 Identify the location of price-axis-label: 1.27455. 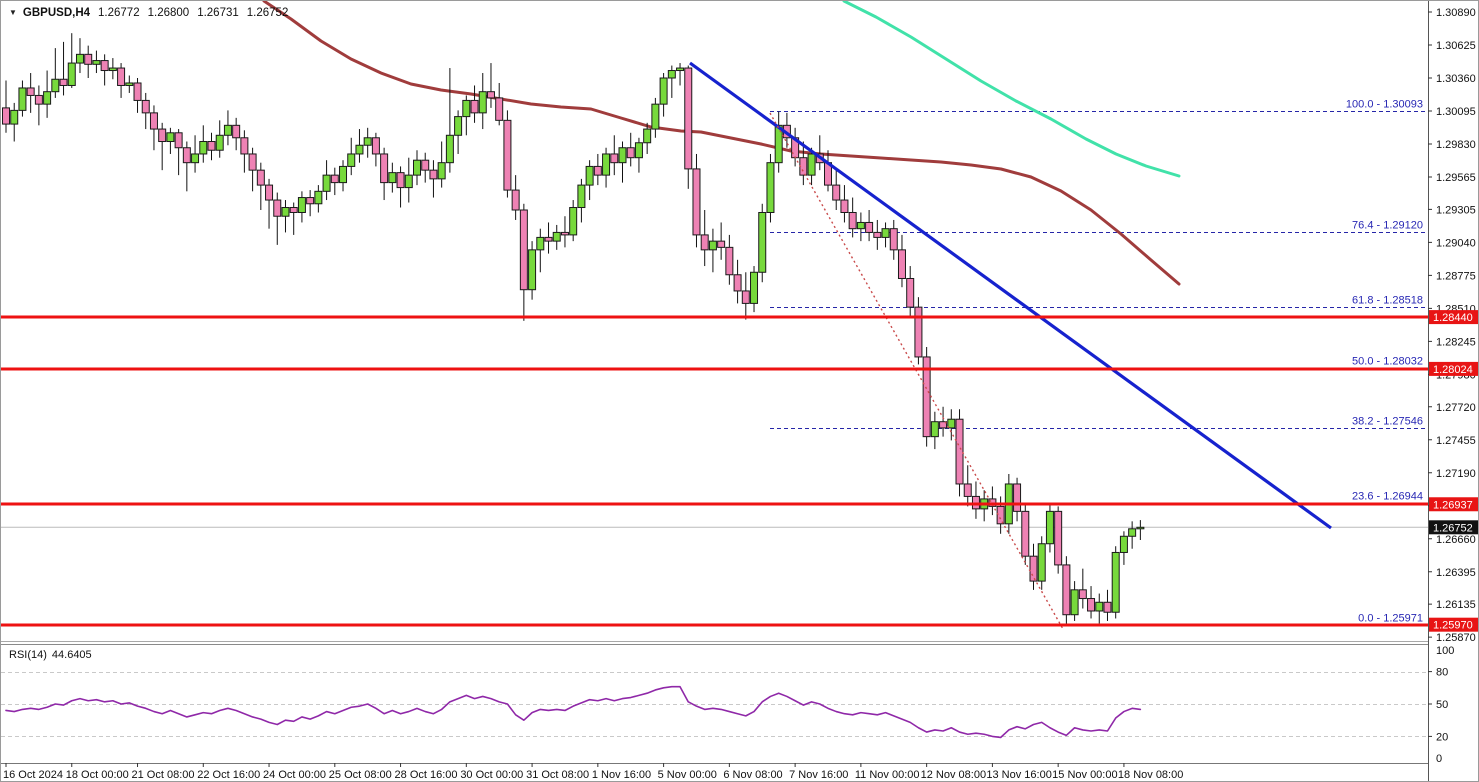
(1456, 441).